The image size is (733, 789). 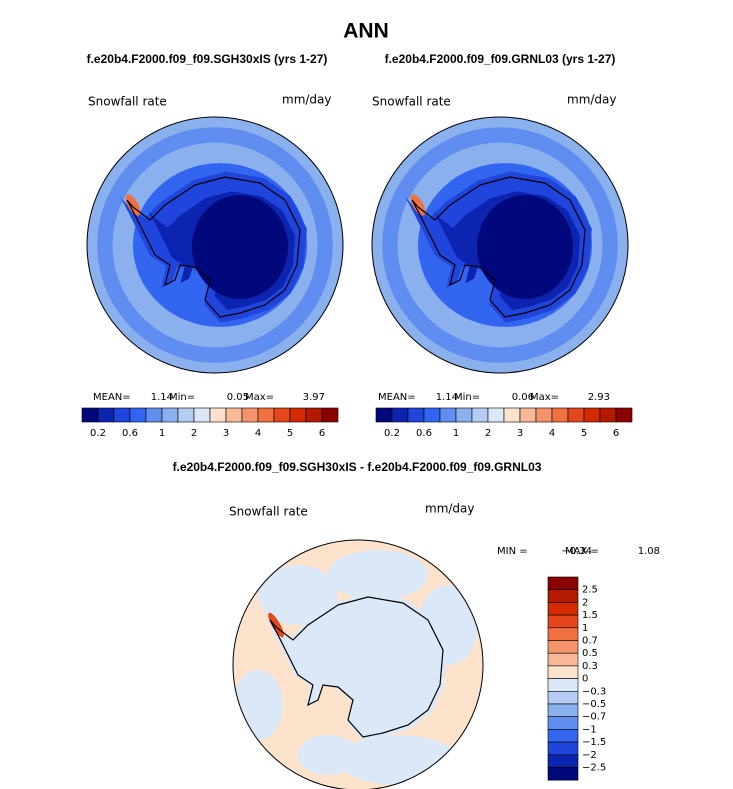 I want to click on stat-label: MIN =, so click(x=512, y=551).